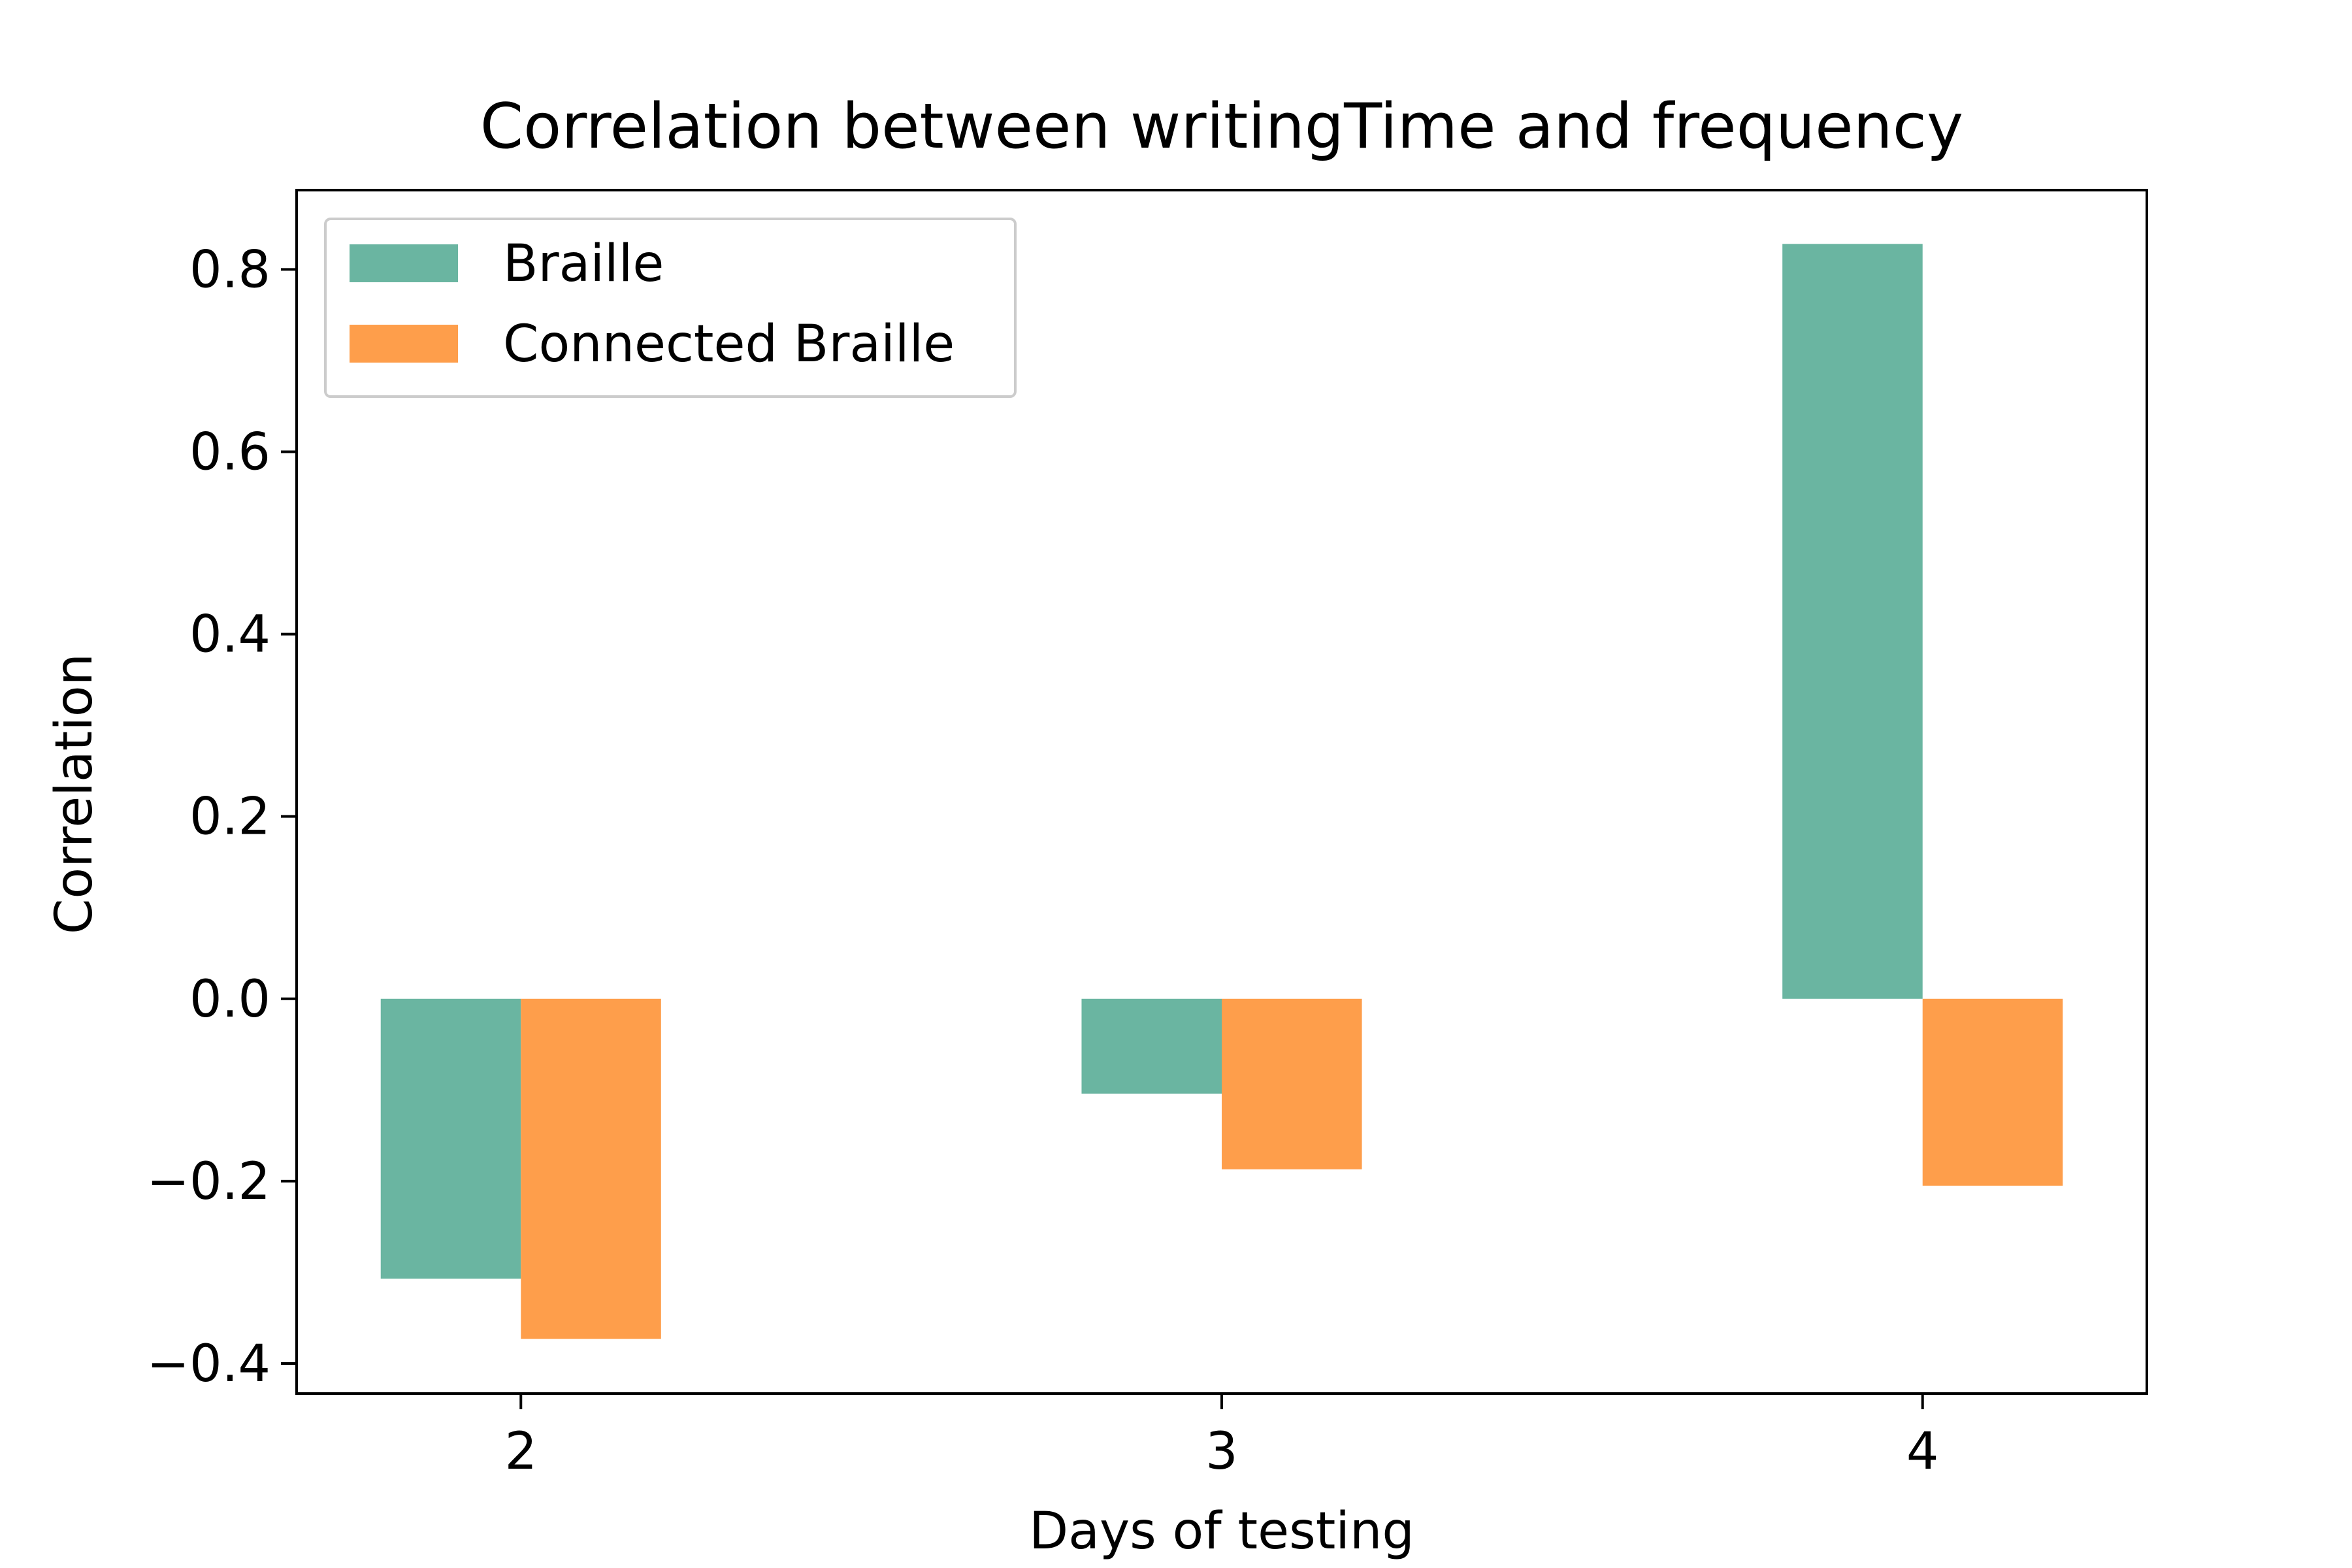  Describe the element at coordinates (404, 263) in the screenshot. I see `legend-swatch-braille` at that location.